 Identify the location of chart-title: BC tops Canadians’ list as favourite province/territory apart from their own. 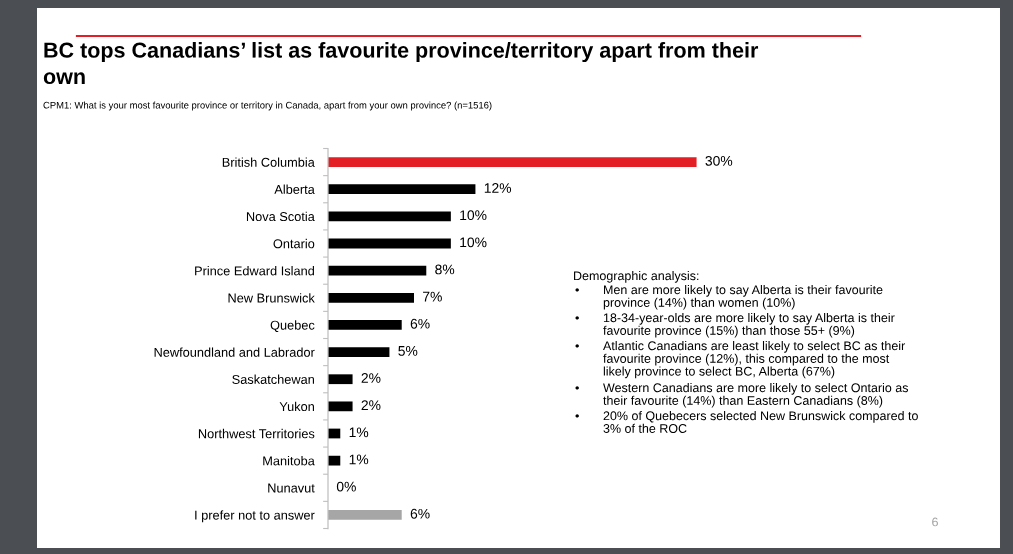
(401, 63).